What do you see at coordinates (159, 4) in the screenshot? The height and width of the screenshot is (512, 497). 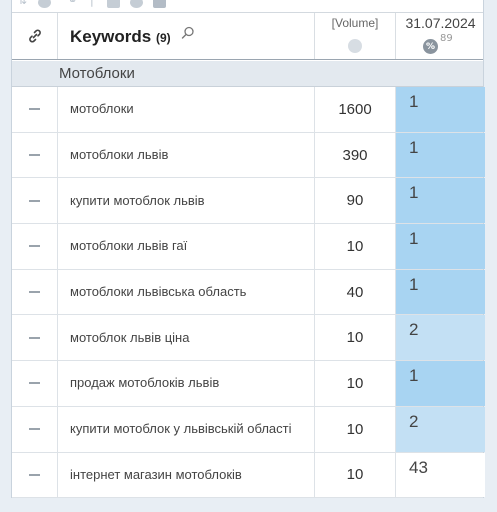 I see `font-icon` at bounding box center [159, 4].